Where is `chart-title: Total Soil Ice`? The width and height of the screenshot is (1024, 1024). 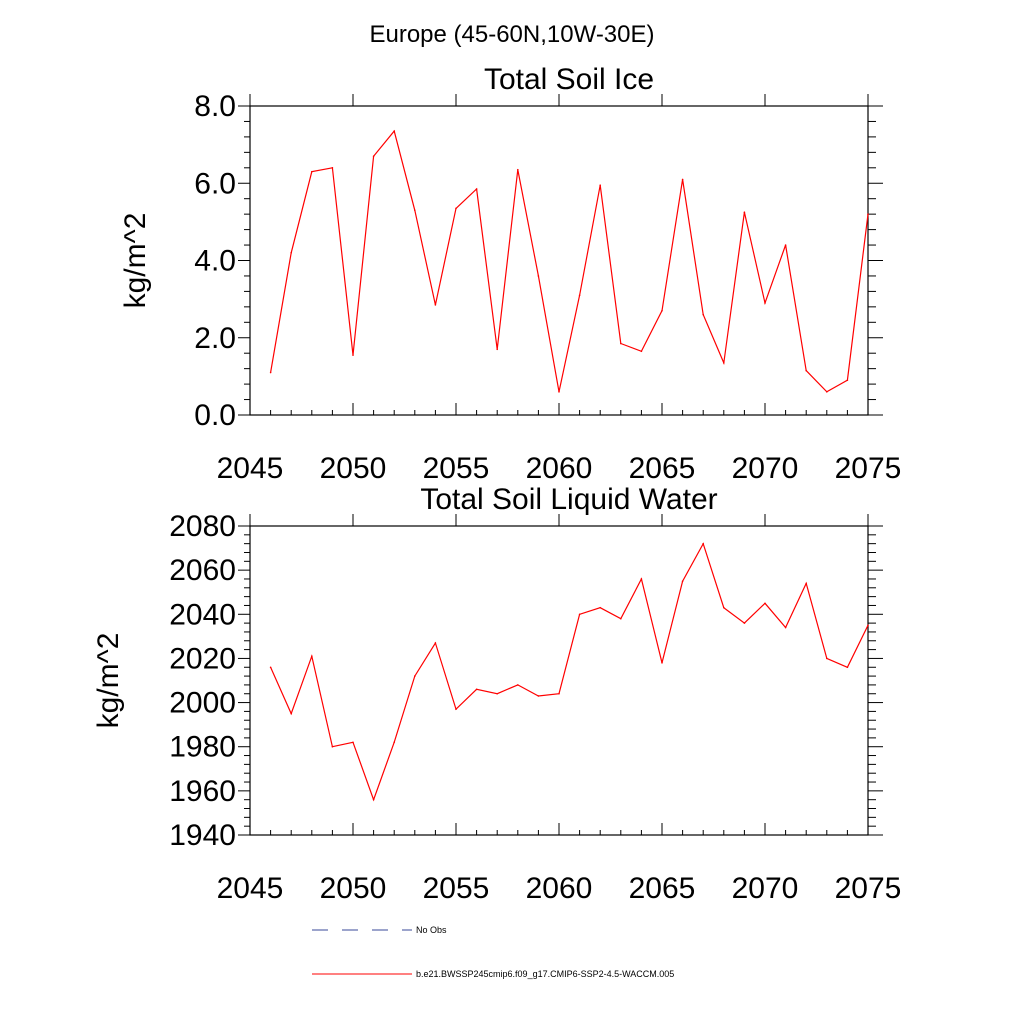 chart-title: Total Soil Ice is located at coordinates (569, 79).